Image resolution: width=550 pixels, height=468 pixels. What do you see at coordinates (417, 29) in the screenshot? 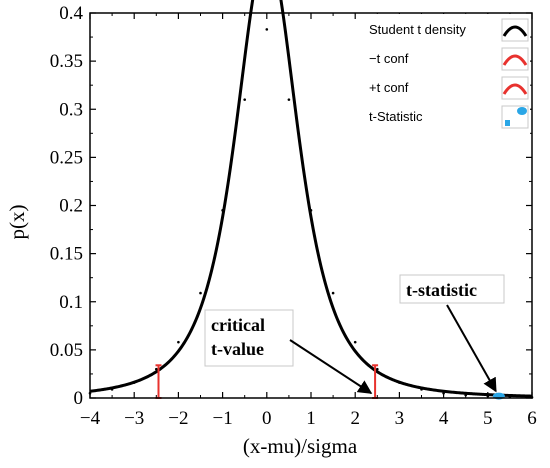
I see `legend-label: Student t density` at bounding box center [417, 29].